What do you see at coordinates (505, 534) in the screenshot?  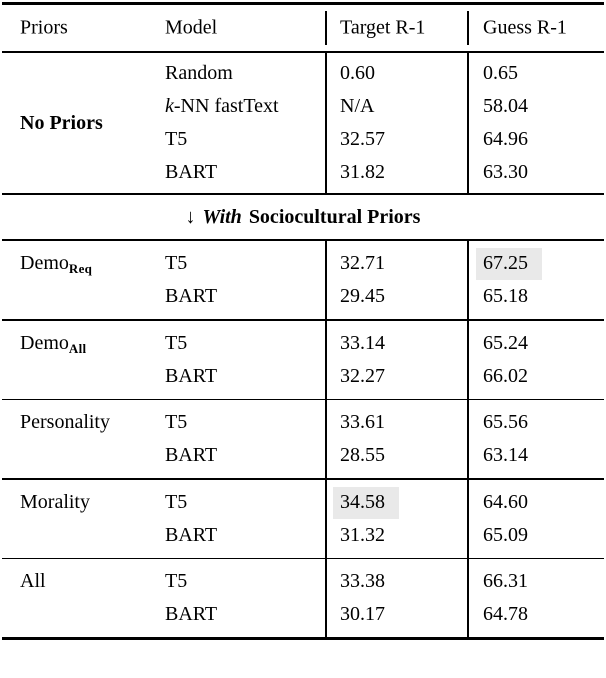 I see `guess-r1-cell: 65.09` at bounding box center [505, 534].